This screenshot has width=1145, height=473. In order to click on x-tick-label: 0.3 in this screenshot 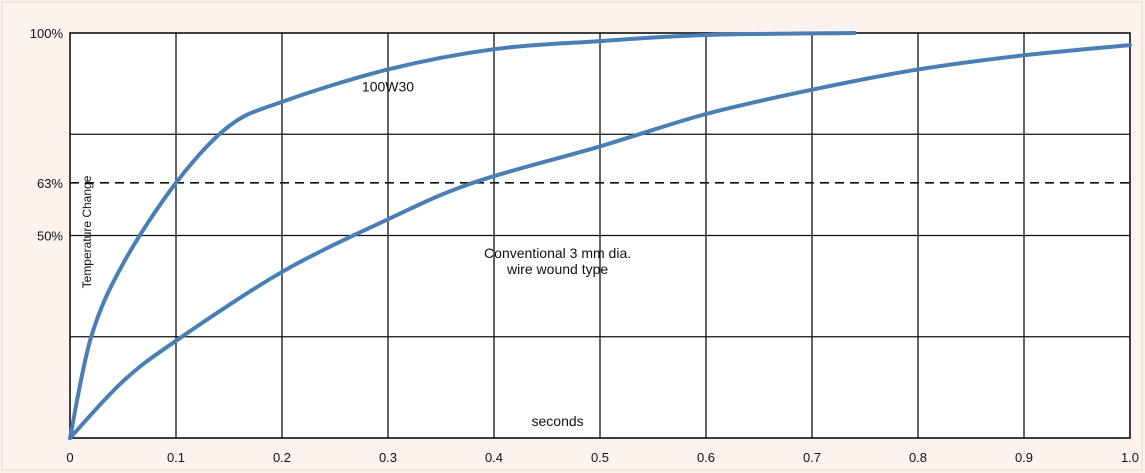, I will do `click(388, 457)`.